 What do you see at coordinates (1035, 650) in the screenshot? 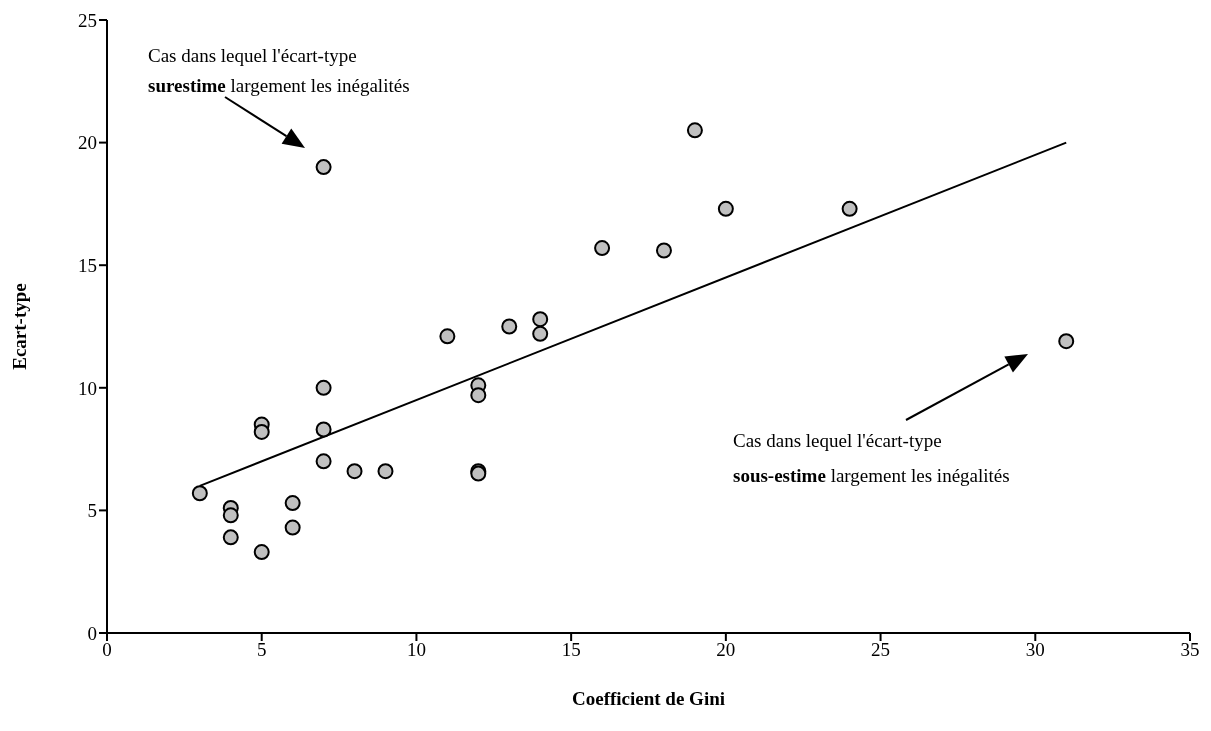
I see `x-tick-label: 30` at bounding box center [1035, 650].